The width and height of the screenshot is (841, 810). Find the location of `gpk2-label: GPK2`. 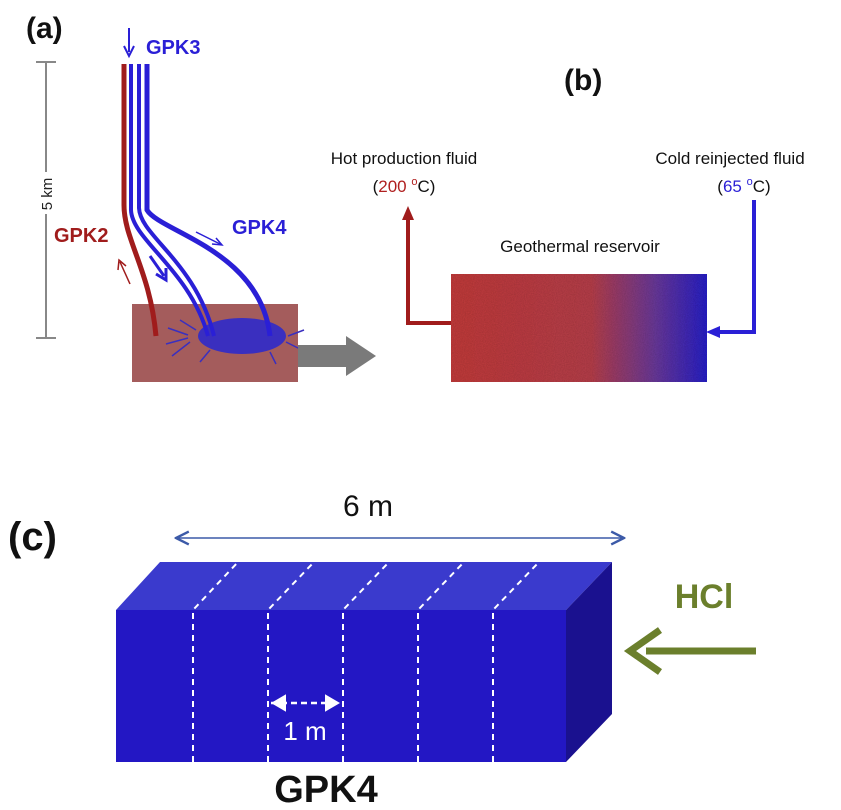

gpk2-label: GPK2 is located at coordinates (81, 236).